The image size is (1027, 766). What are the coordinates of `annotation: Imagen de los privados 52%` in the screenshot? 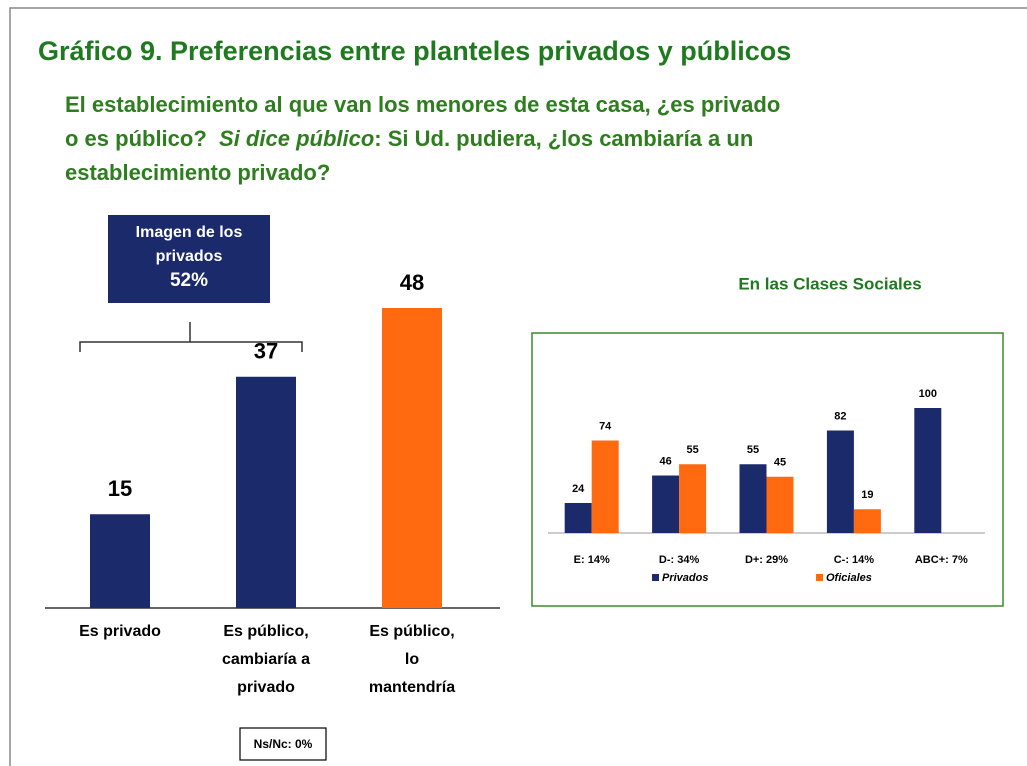 It's located at (189, 257).